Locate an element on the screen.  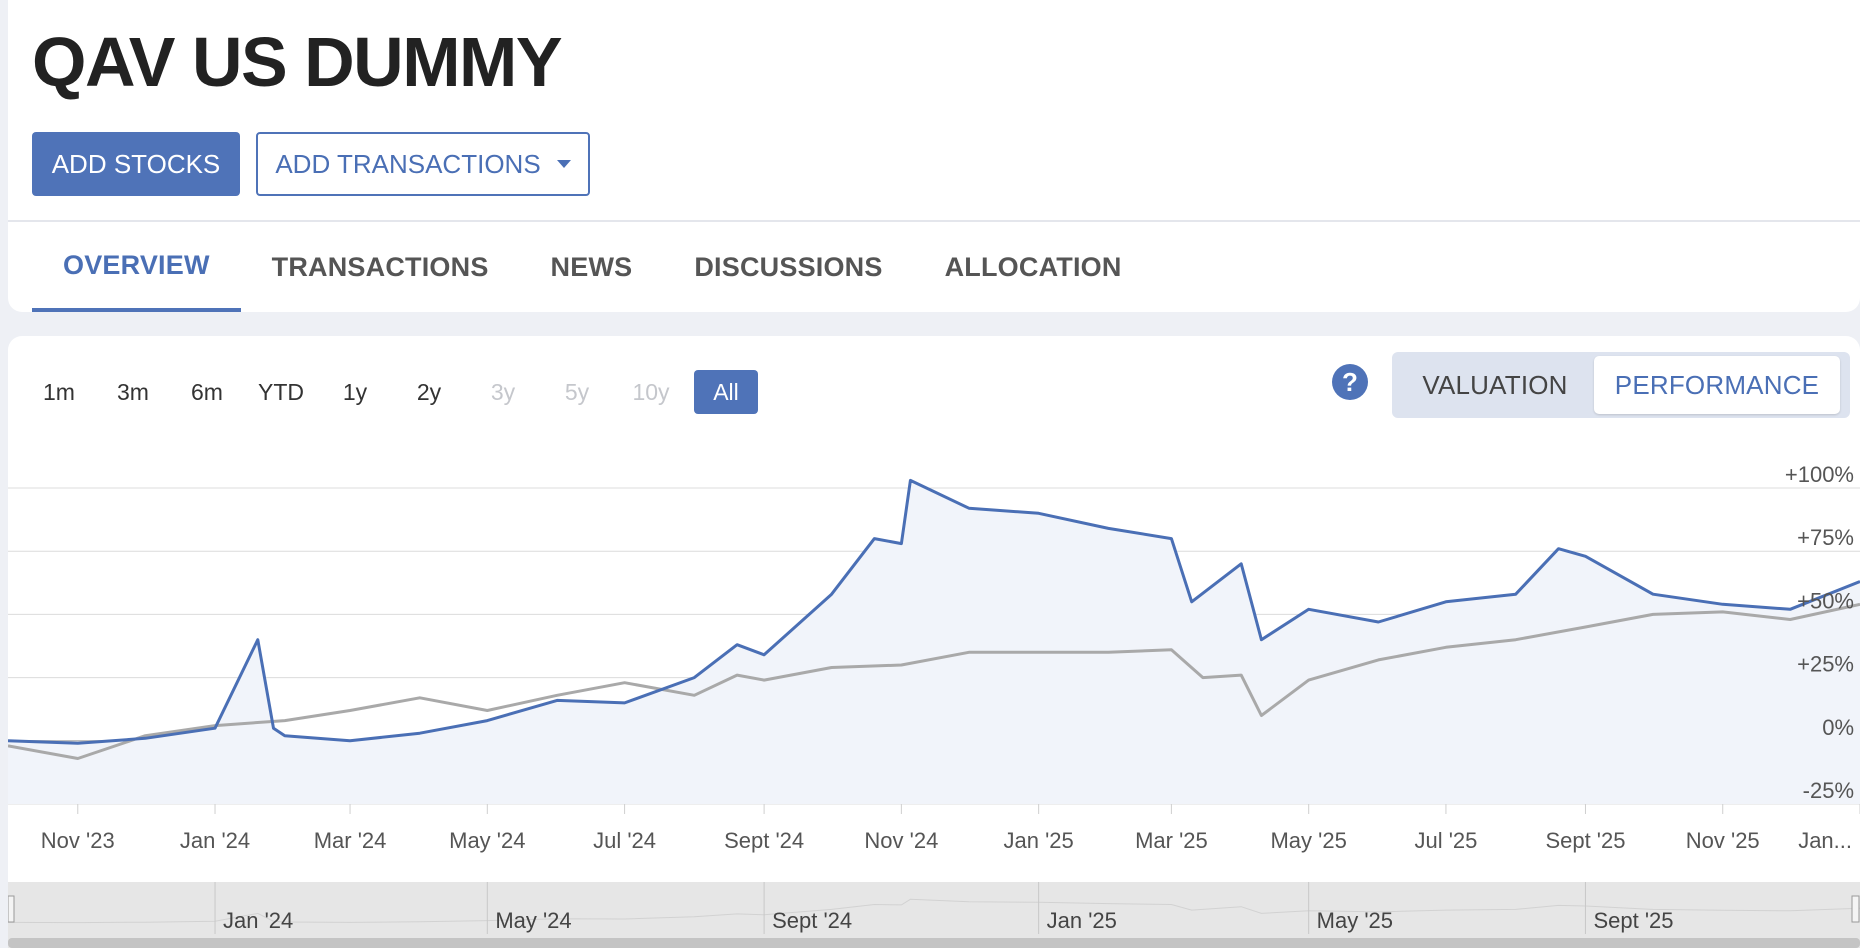
x-tick-label: Nov '25 is located at coordinates (1723, 840).